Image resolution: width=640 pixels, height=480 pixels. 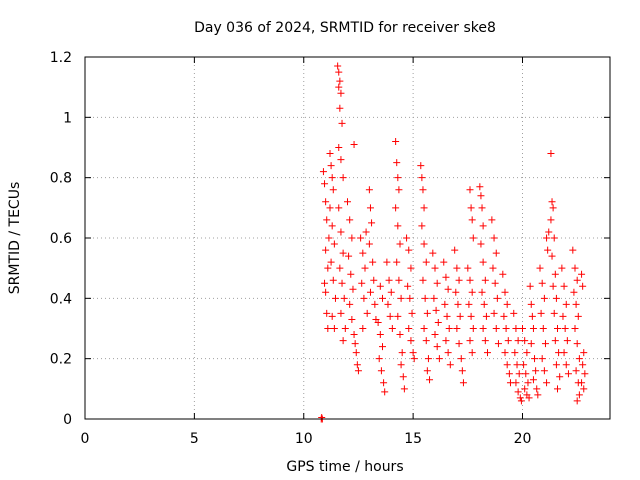 What do you see at coordinates (85, 439) in the screenshot?
I see `x-tick-label: 0` at bounding box center [85, 439].